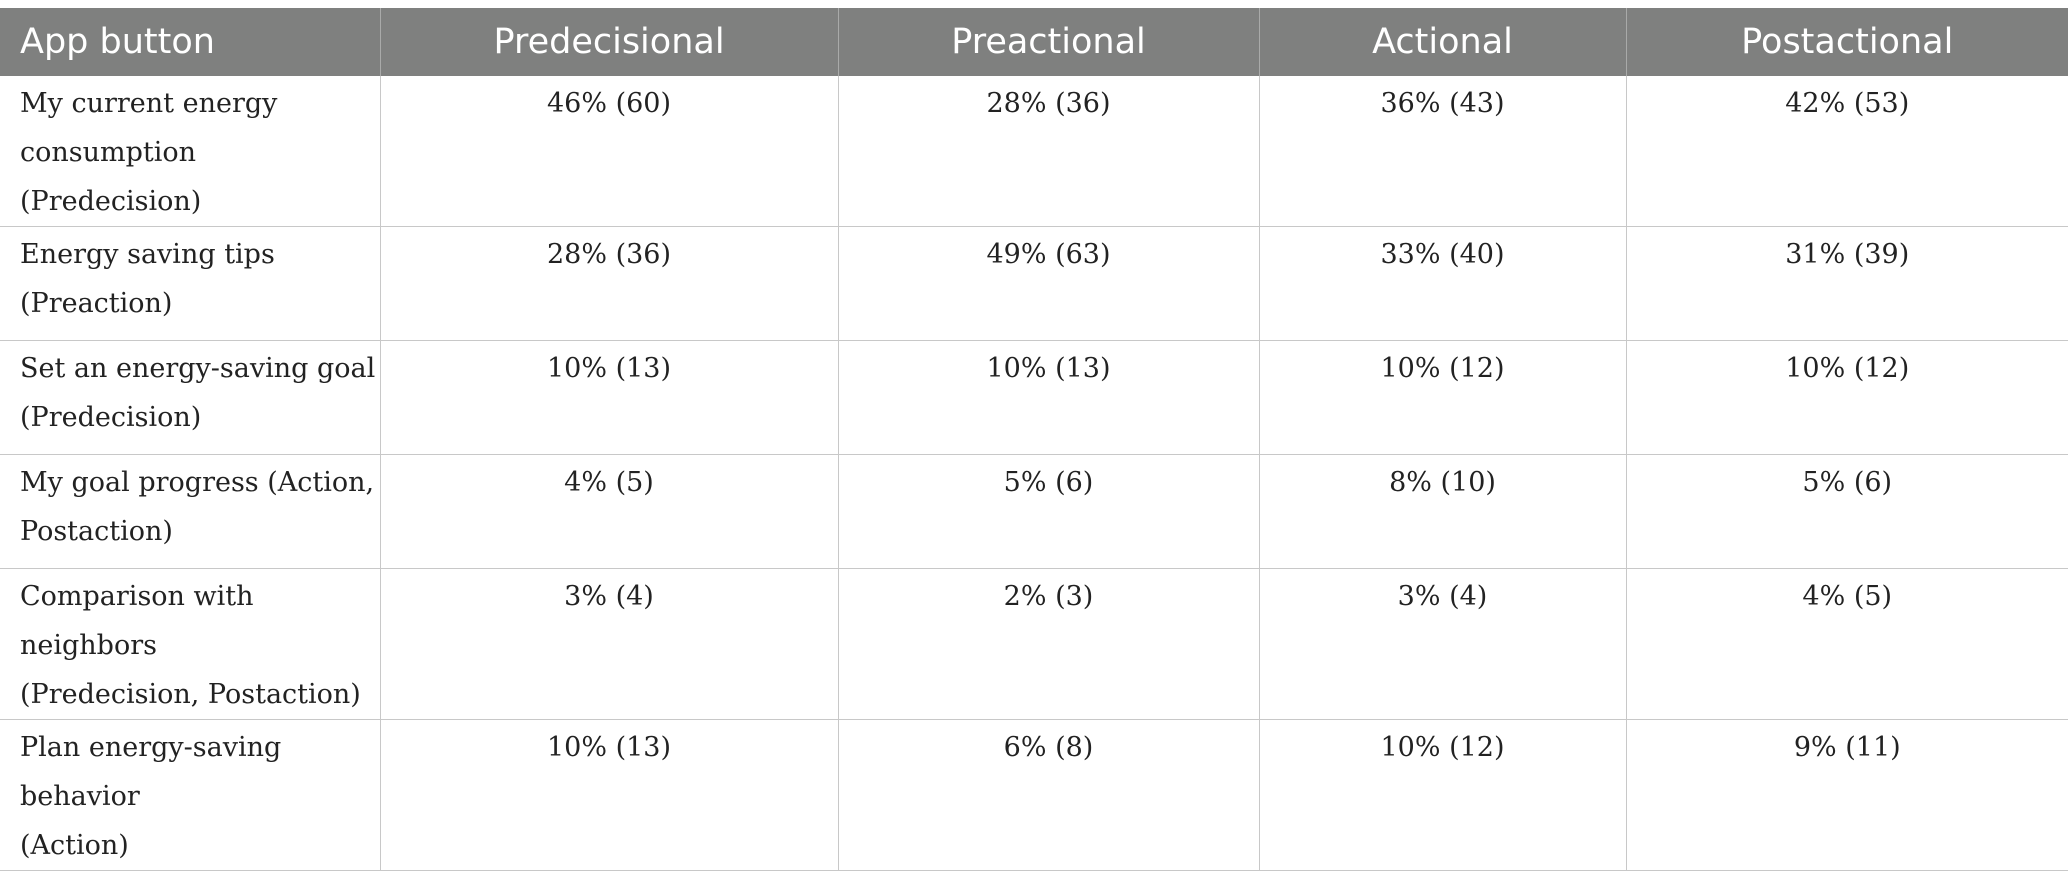  I want to click on row-label-line: My goal progress (Action,, so click(197, 482).